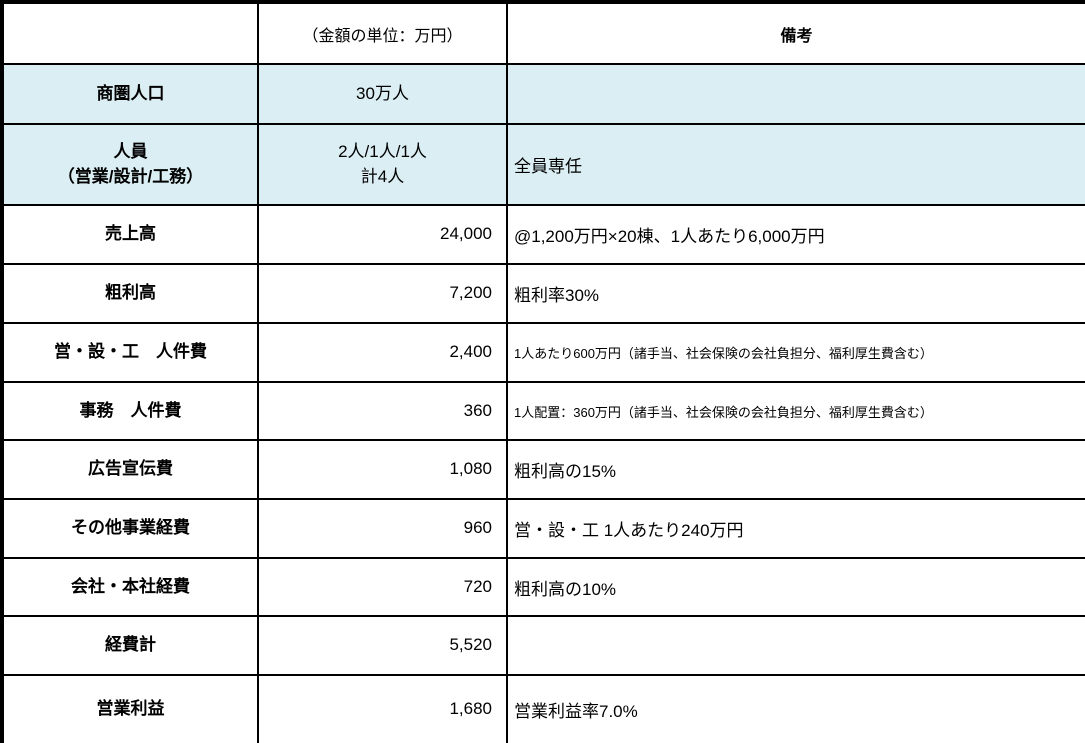 The image size is (1085, 743). I want to click on remarks-header-cell: 備考, so click(795, 32).